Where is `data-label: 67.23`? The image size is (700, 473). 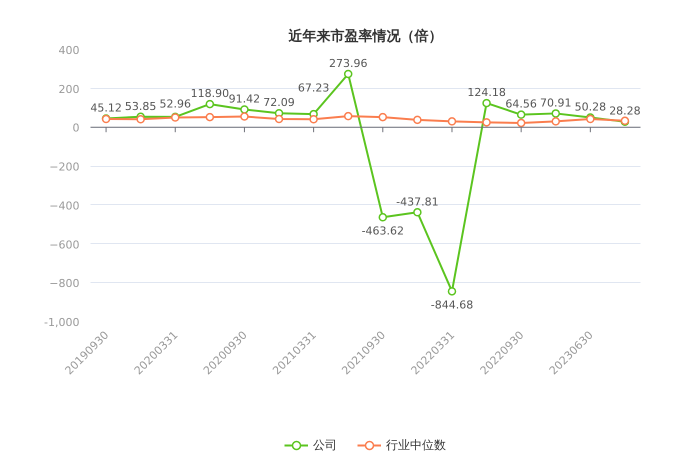 data-label: 67.23 is located at coordinates (314, 87).